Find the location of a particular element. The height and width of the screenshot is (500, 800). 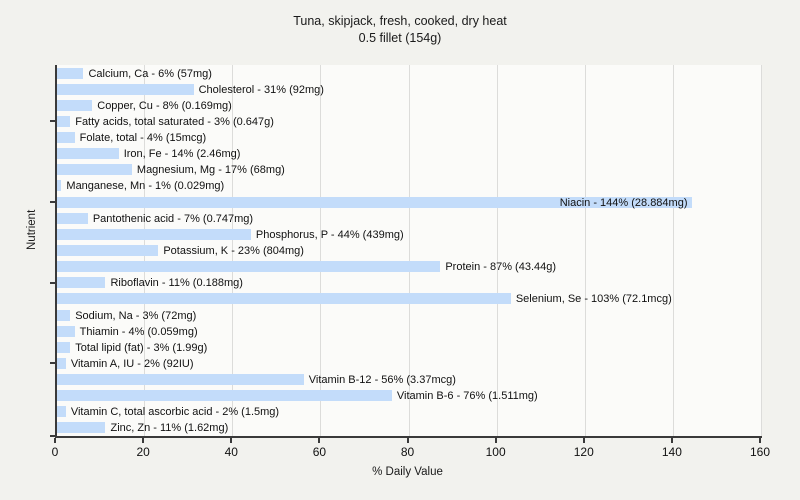

bar-label: Zinc, Zn - 11% (1.62mg) is located at coordinates (169, 428).